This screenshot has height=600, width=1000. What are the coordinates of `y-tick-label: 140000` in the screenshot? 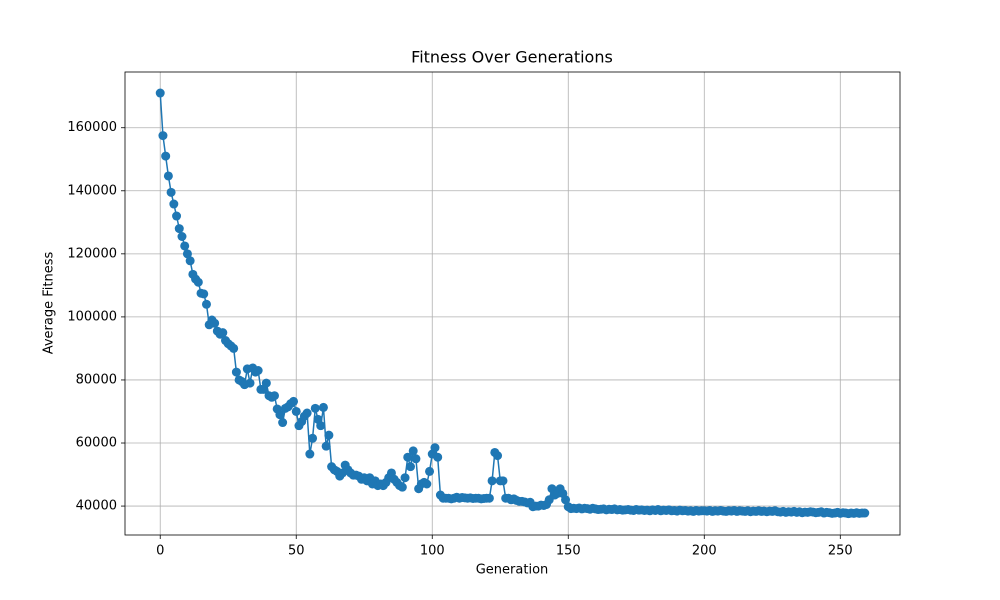 It's located at (92, 190).